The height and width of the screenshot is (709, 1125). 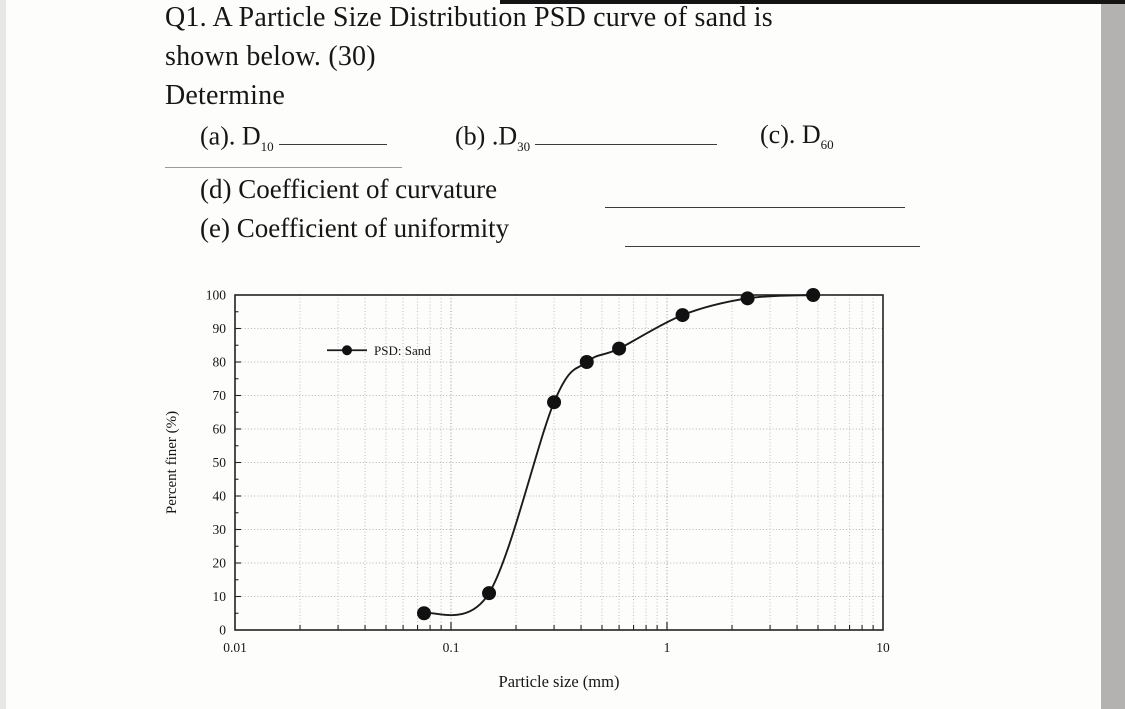 I want to click on y-tick-label: 80, so click(x=220, y=362).